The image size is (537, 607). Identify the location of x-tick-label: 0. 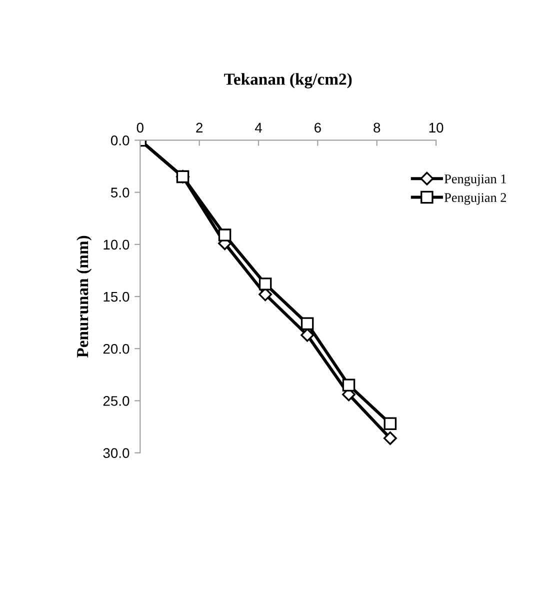
(140, 127).